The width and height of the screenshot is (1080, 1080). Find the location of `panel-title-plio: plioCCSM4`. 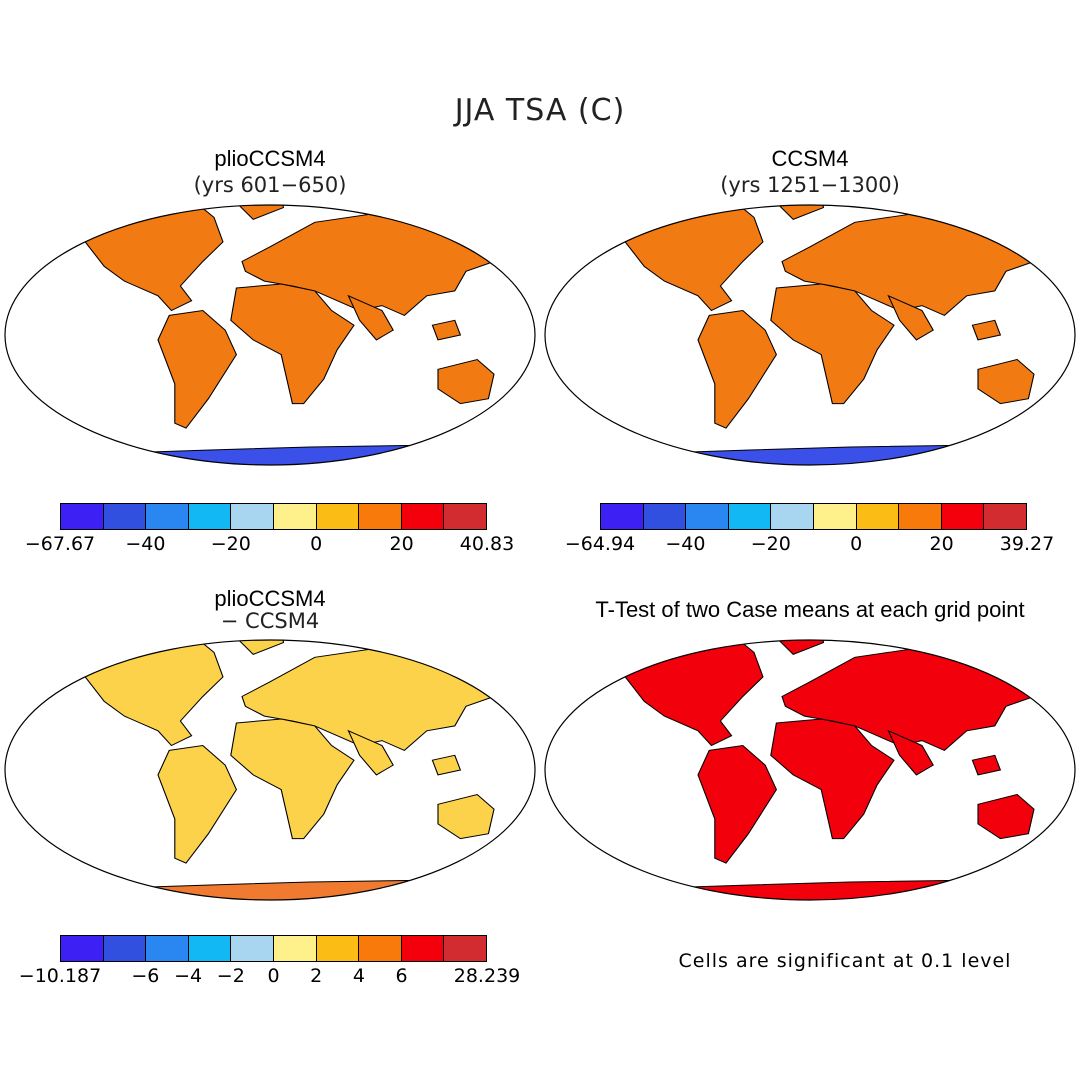

panel-title-plio: plioCCSM4 is located at coordinates (270, 158).